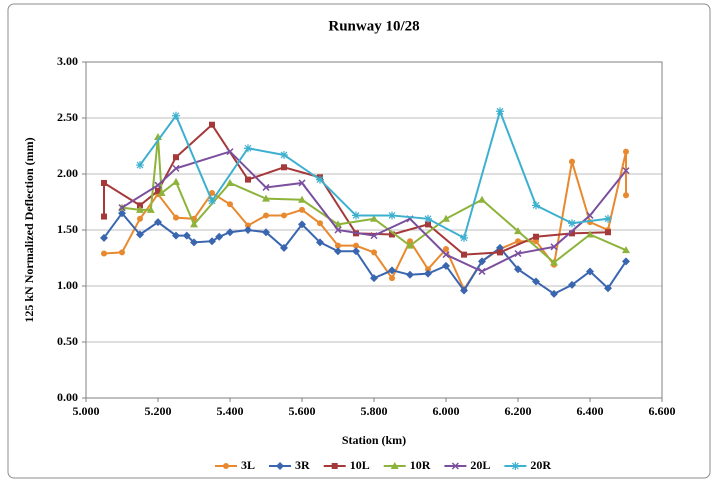 This screenshot has height=483, width=719. I want to click on legend-label: 20L, so click(480, 465).